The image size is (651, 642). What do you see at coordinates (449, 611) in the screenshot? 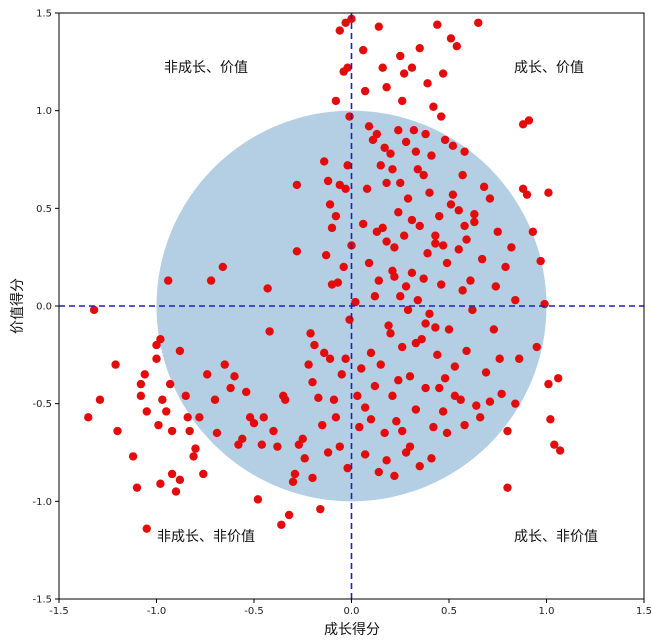
I see `x-tick-label: 0.5` at bounding box center [449, 611].